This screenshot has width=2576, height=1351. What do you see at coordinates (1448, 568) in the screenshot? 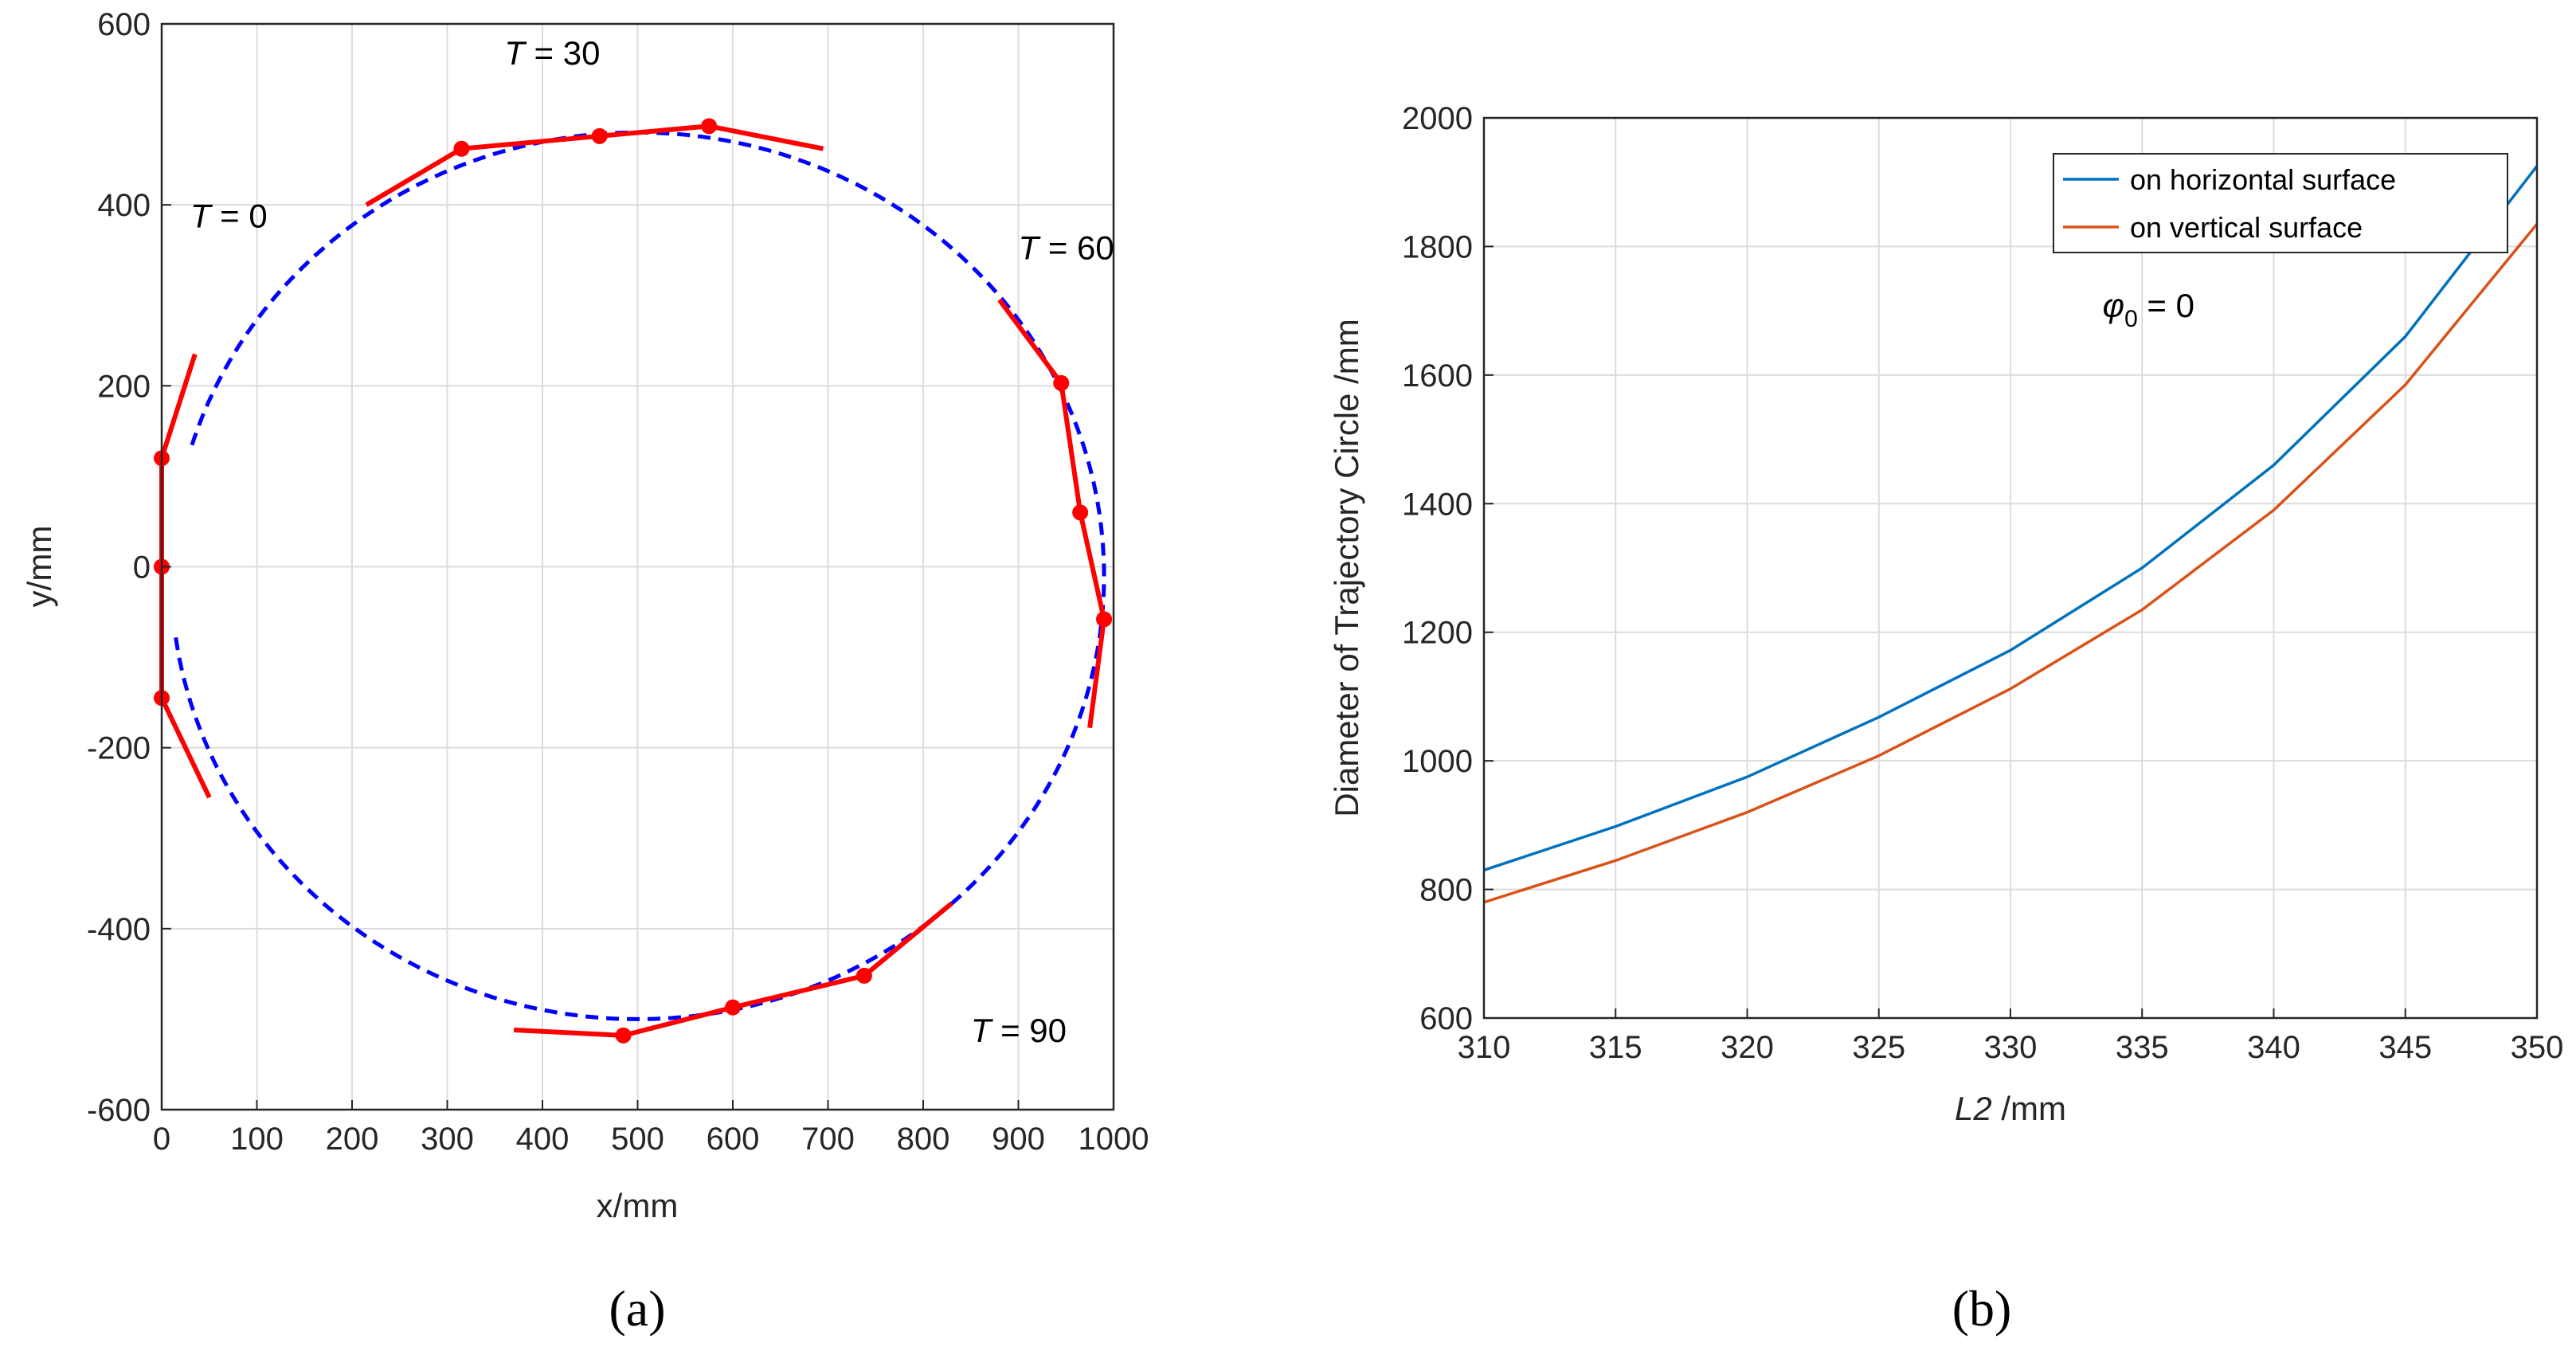
I see `panel-b-y-ticks: 600 800 1000 1200 1400 1600 1800 2000` at bounding box center [1448, 568].